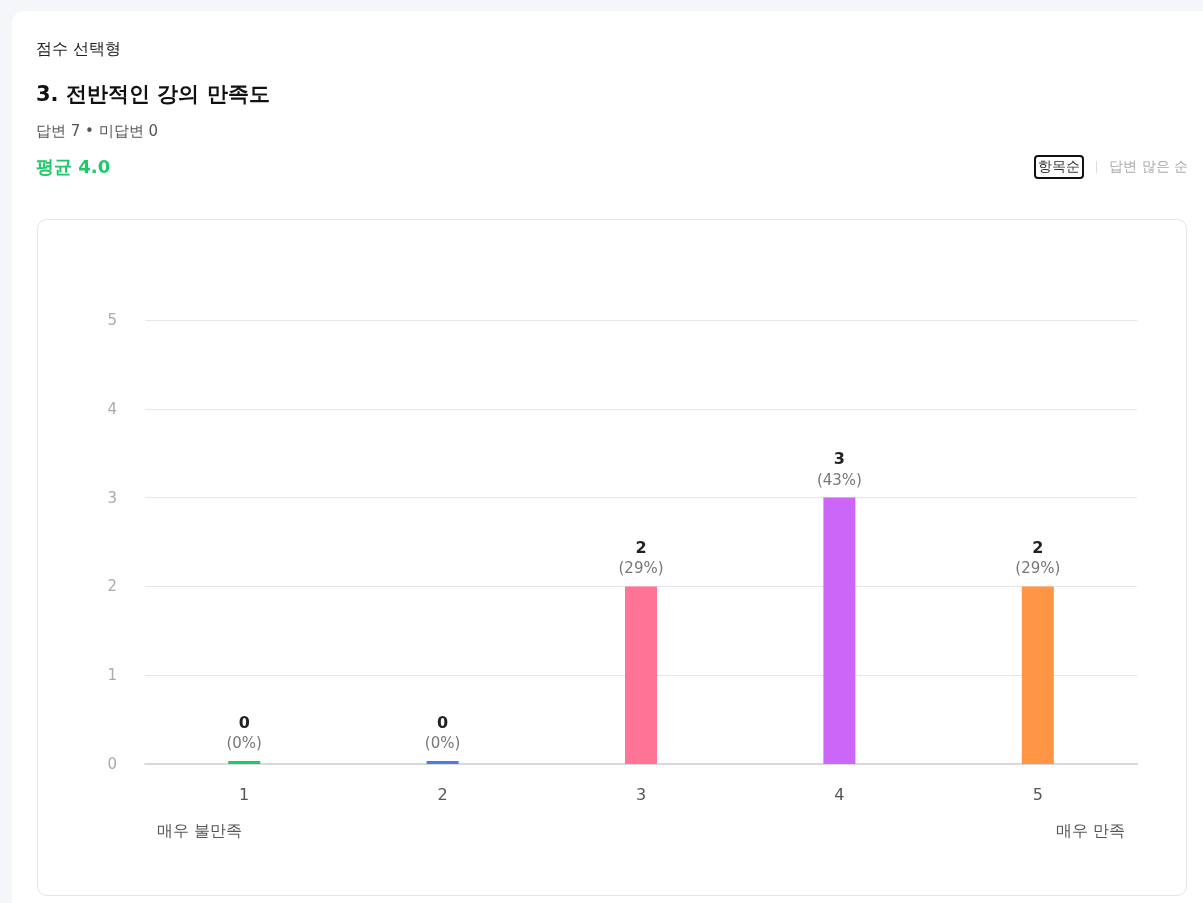  Describe the element at coordinates (112, 408) in the screenshot. I see `y-tick-label: 4` at that location.